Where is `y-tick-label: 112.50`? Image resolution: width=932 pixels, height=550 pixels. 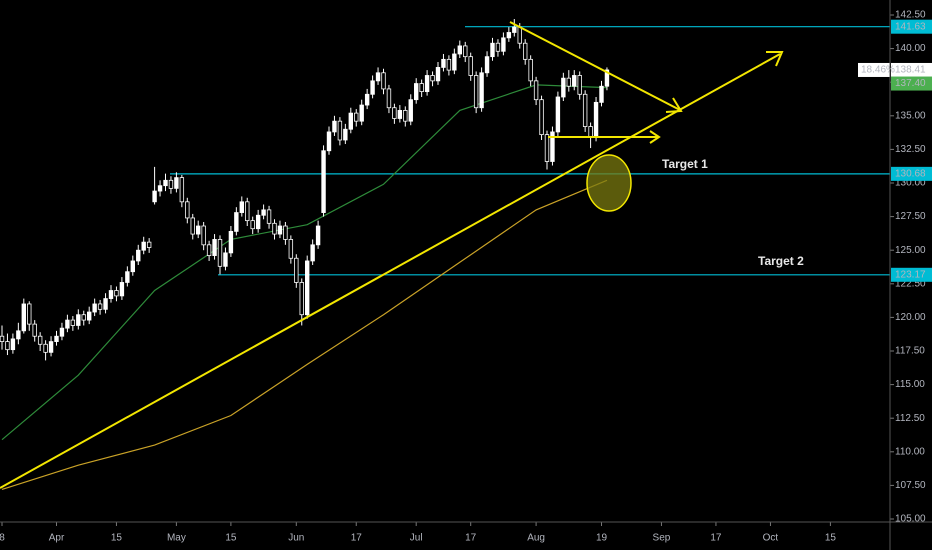
y-tick-label: 112.50 is located at coordinates (910, 418).